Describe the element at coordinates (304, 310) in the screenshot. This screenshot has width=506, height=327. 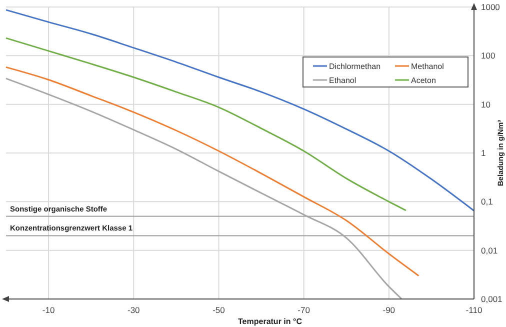
I see `x-tick-label: -70` at that location.